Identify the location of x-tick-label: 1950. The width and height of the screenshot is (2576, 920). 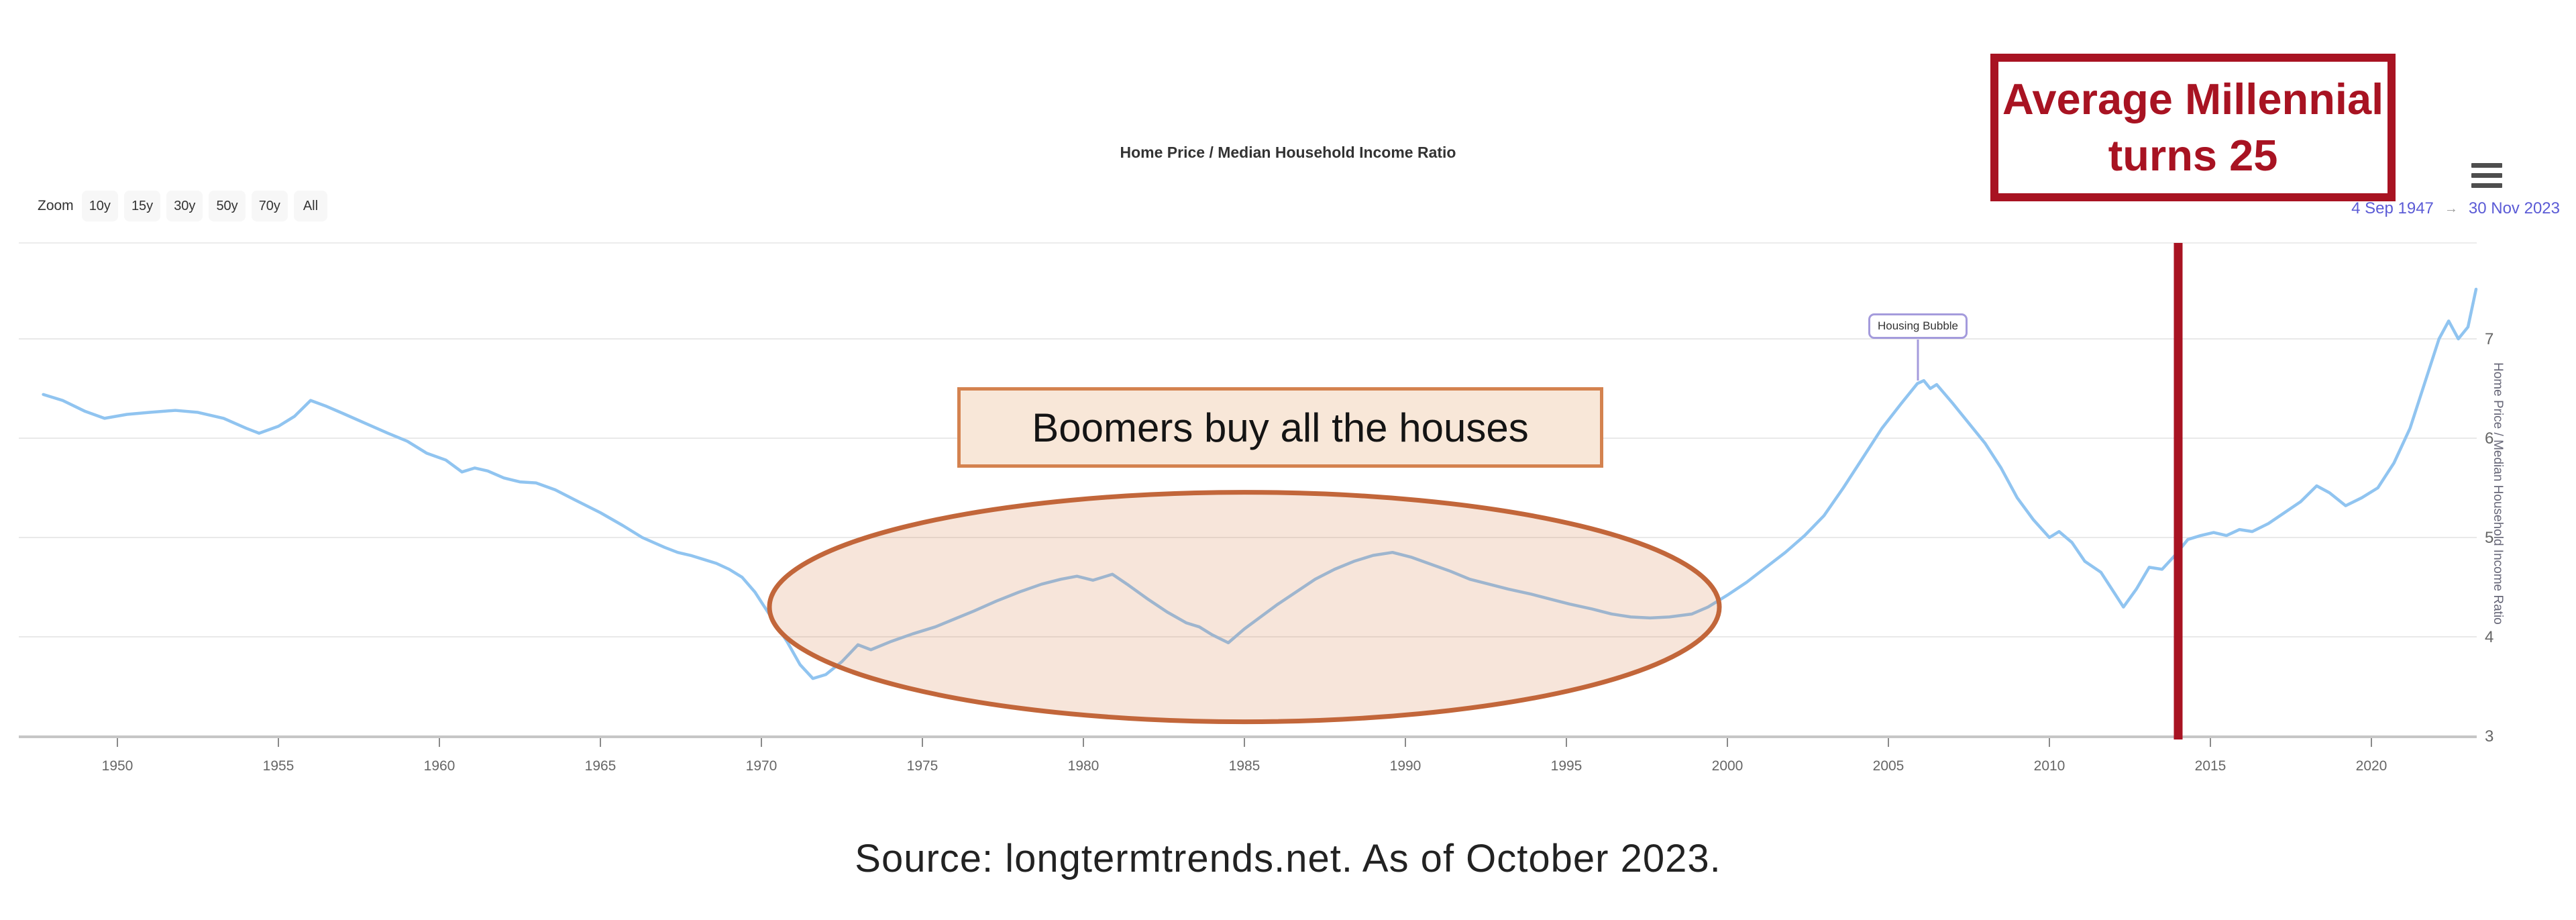
(117, 766).